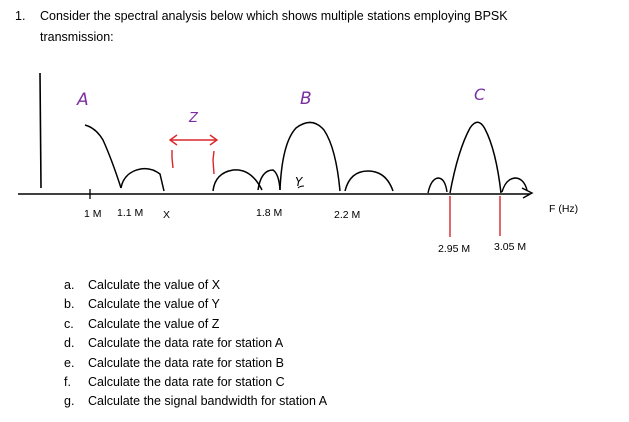  I want to click on station-c-main-lobe, so click(475, 157).